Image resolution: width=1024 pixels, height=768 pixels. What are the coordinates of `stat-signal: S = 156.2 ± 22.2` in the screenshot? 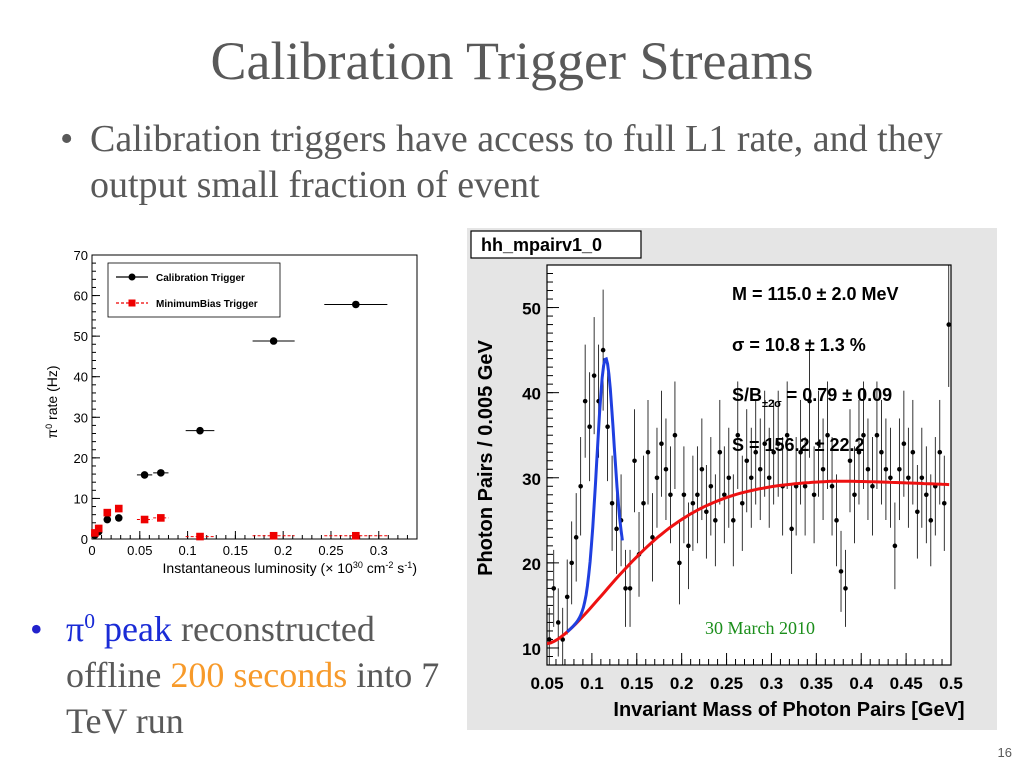 It's located at (798, 445).